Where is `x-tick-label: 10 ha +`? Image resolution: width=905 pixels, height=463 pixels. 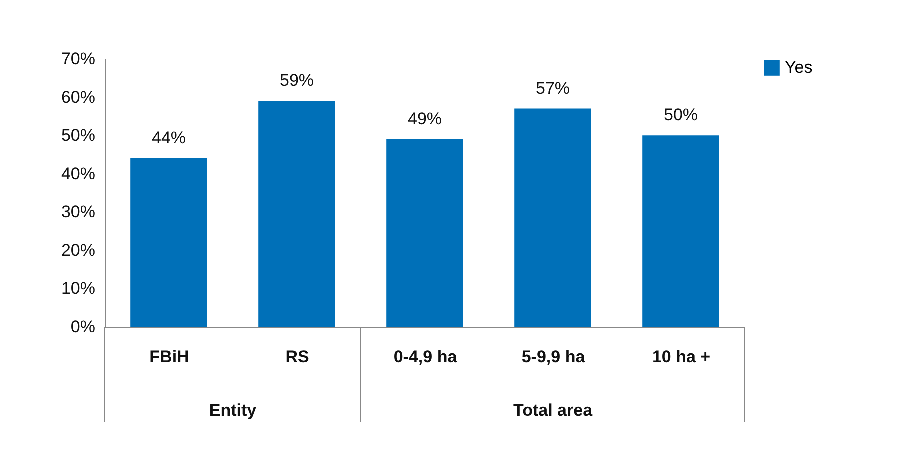 x-tick-label: 10 ha + is located at coordinates (681, 357).